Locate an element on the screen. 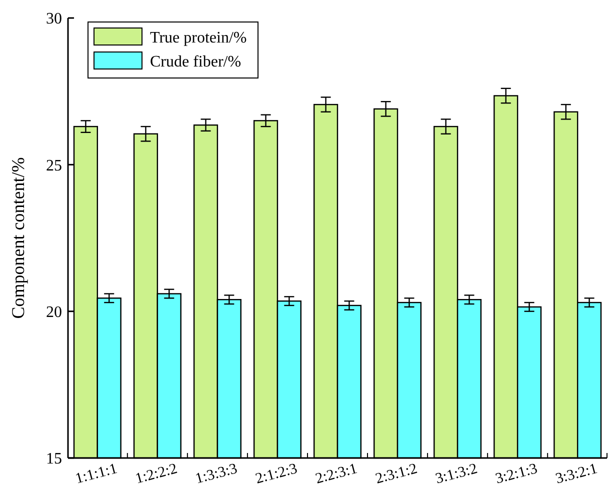 This screenshot has width=611, height=488. y-tick-label: 25 is located at coordinates (54, 165).